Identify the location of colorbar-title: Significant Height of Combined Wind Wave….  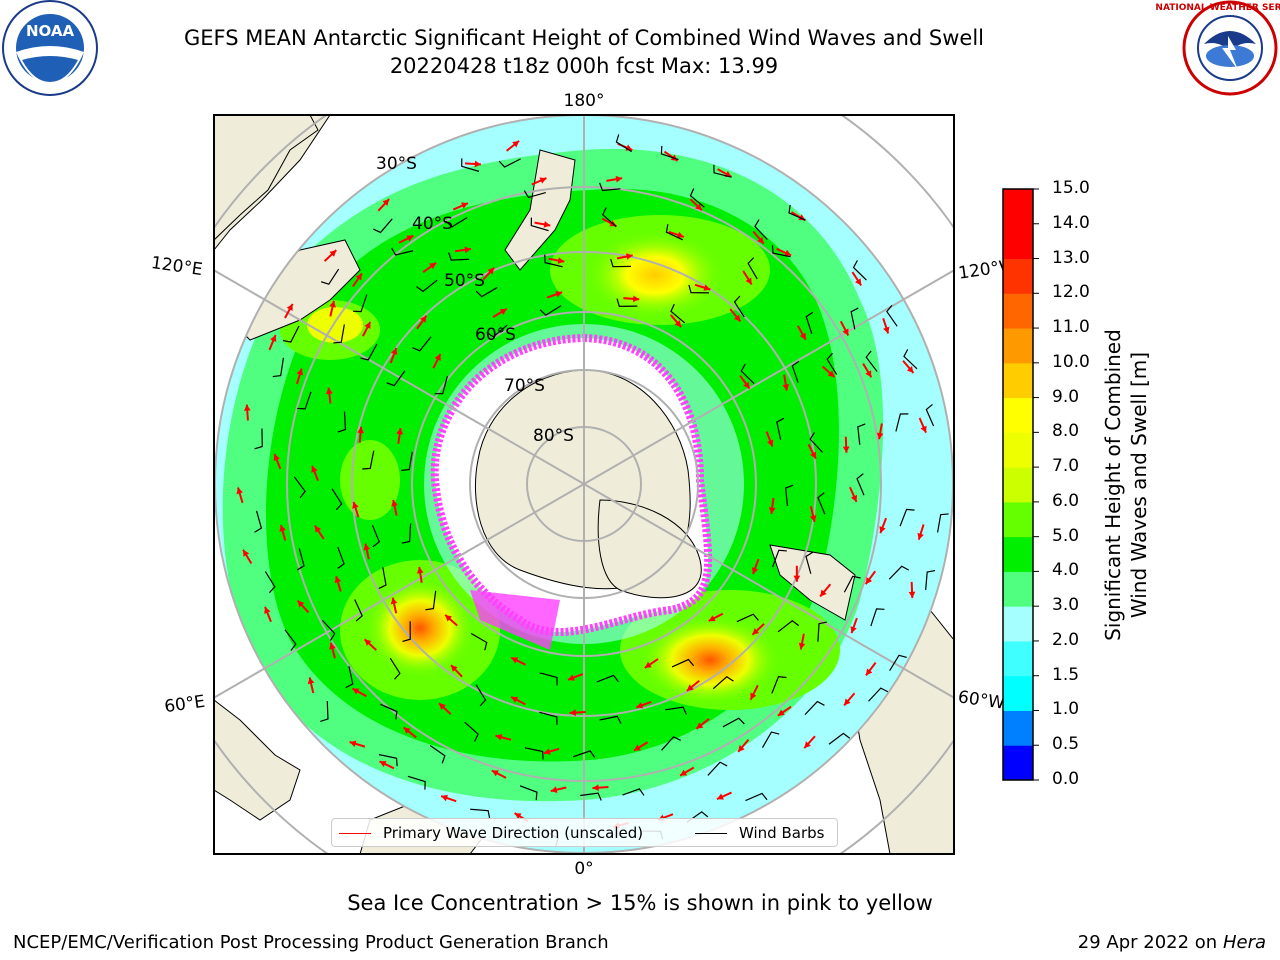
(1126, 485).